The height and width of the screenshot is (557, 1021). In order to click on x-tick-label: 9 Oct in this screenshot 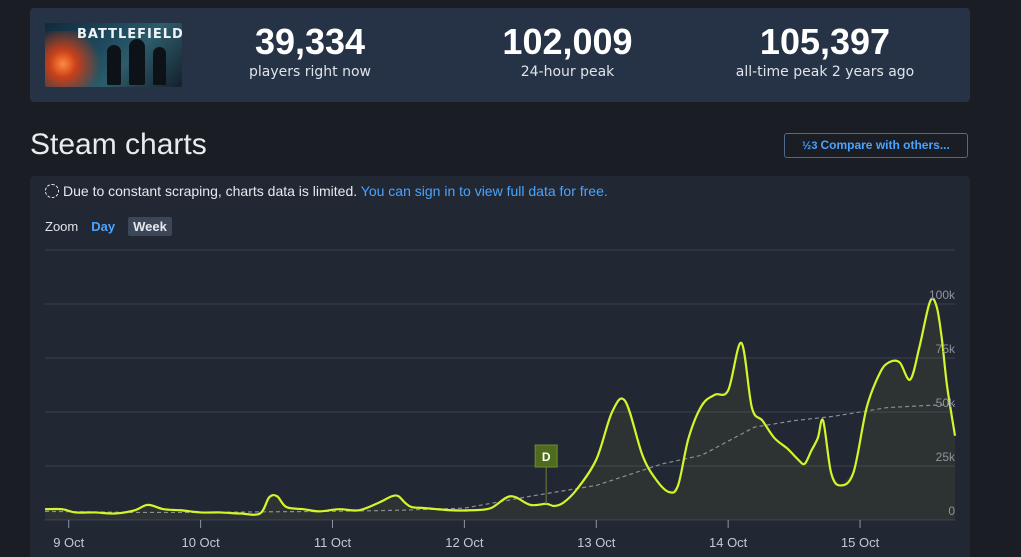, I will do `click(68, 542)`.